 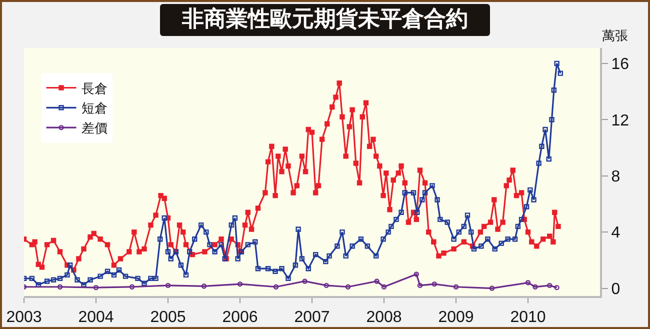 I want to click on x-tick-label: 2004, so click(x=96, y=317).